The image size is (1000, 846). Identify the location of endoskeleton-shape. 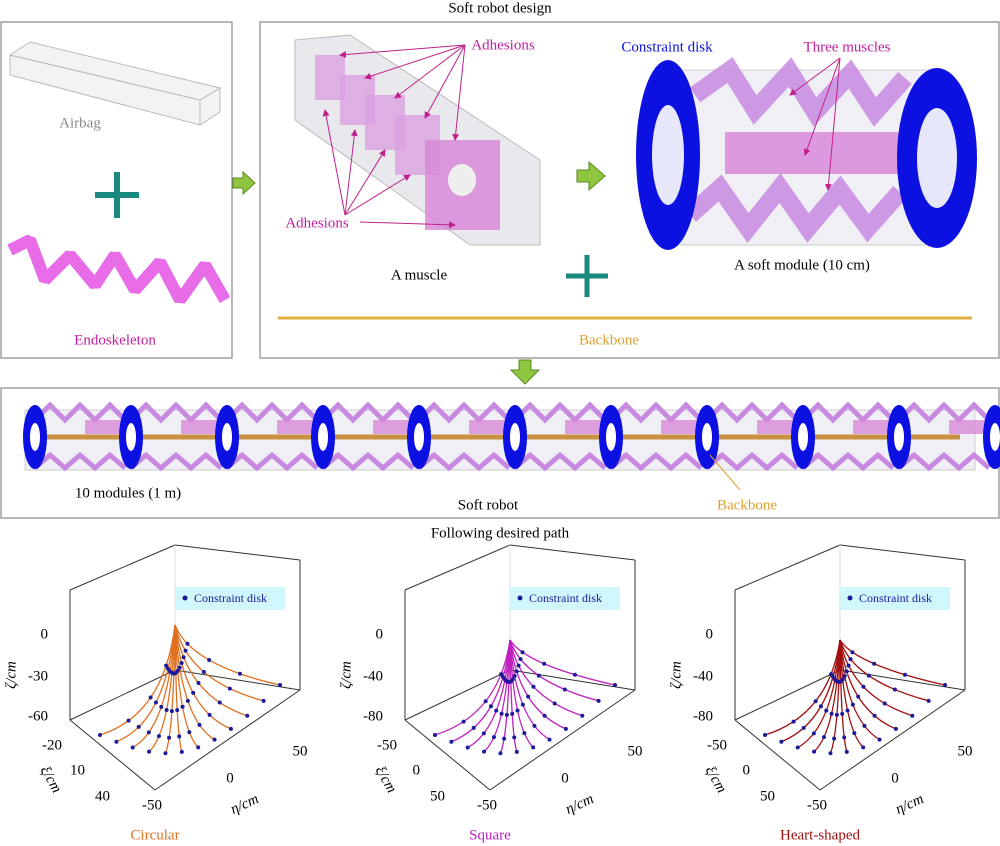
(119, 269).